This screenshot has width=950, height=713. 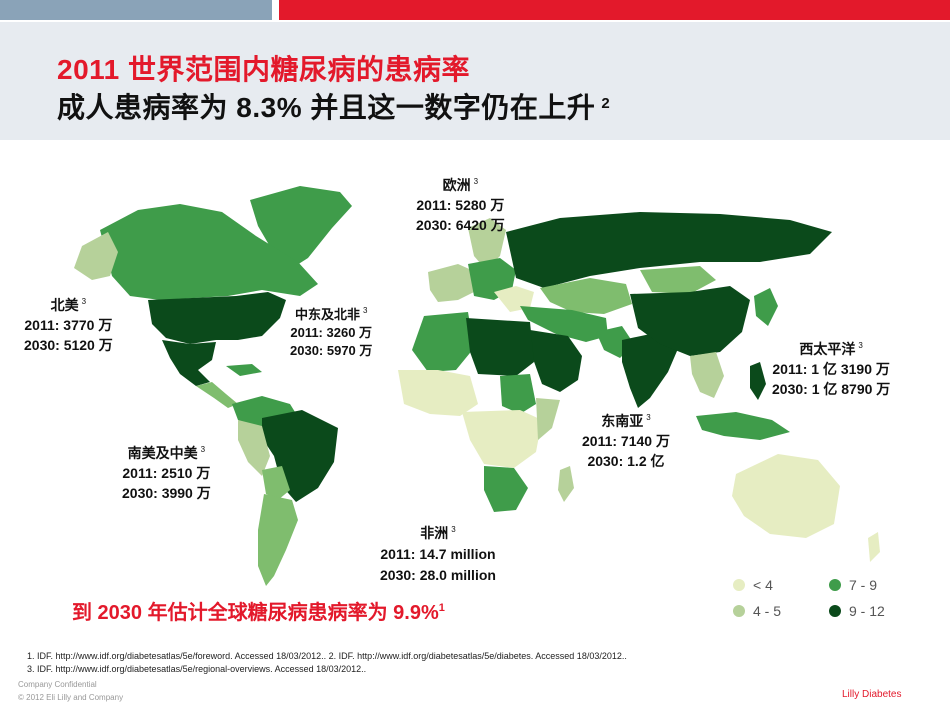 What do you see at coordinates (556, 361) in the screenshot?
I see `arabia-shape` at bounding box center [556, 361].